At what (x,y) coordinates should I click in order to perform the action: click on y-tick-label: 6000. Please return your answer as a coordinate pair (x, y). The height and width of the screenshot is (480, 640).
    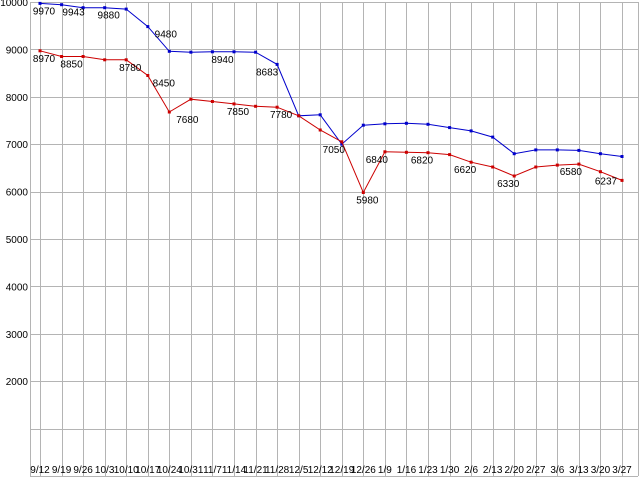
    Looking at the image, I should click on (17, 193).